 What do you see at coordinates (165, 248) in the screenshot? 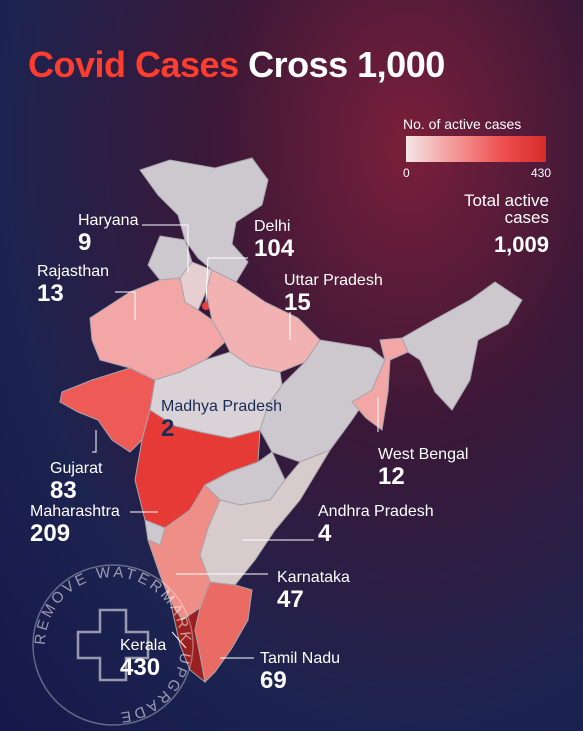
I see `leader-haryana` at bounding box center [165, 248].